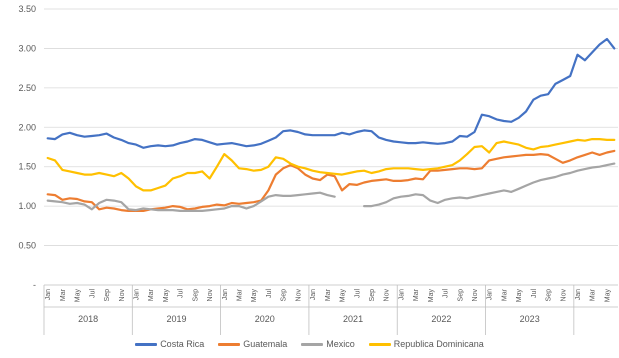 This screenshot has height=358, width=619. I want to click on legend-swatch-mexico, so click(312, 344).